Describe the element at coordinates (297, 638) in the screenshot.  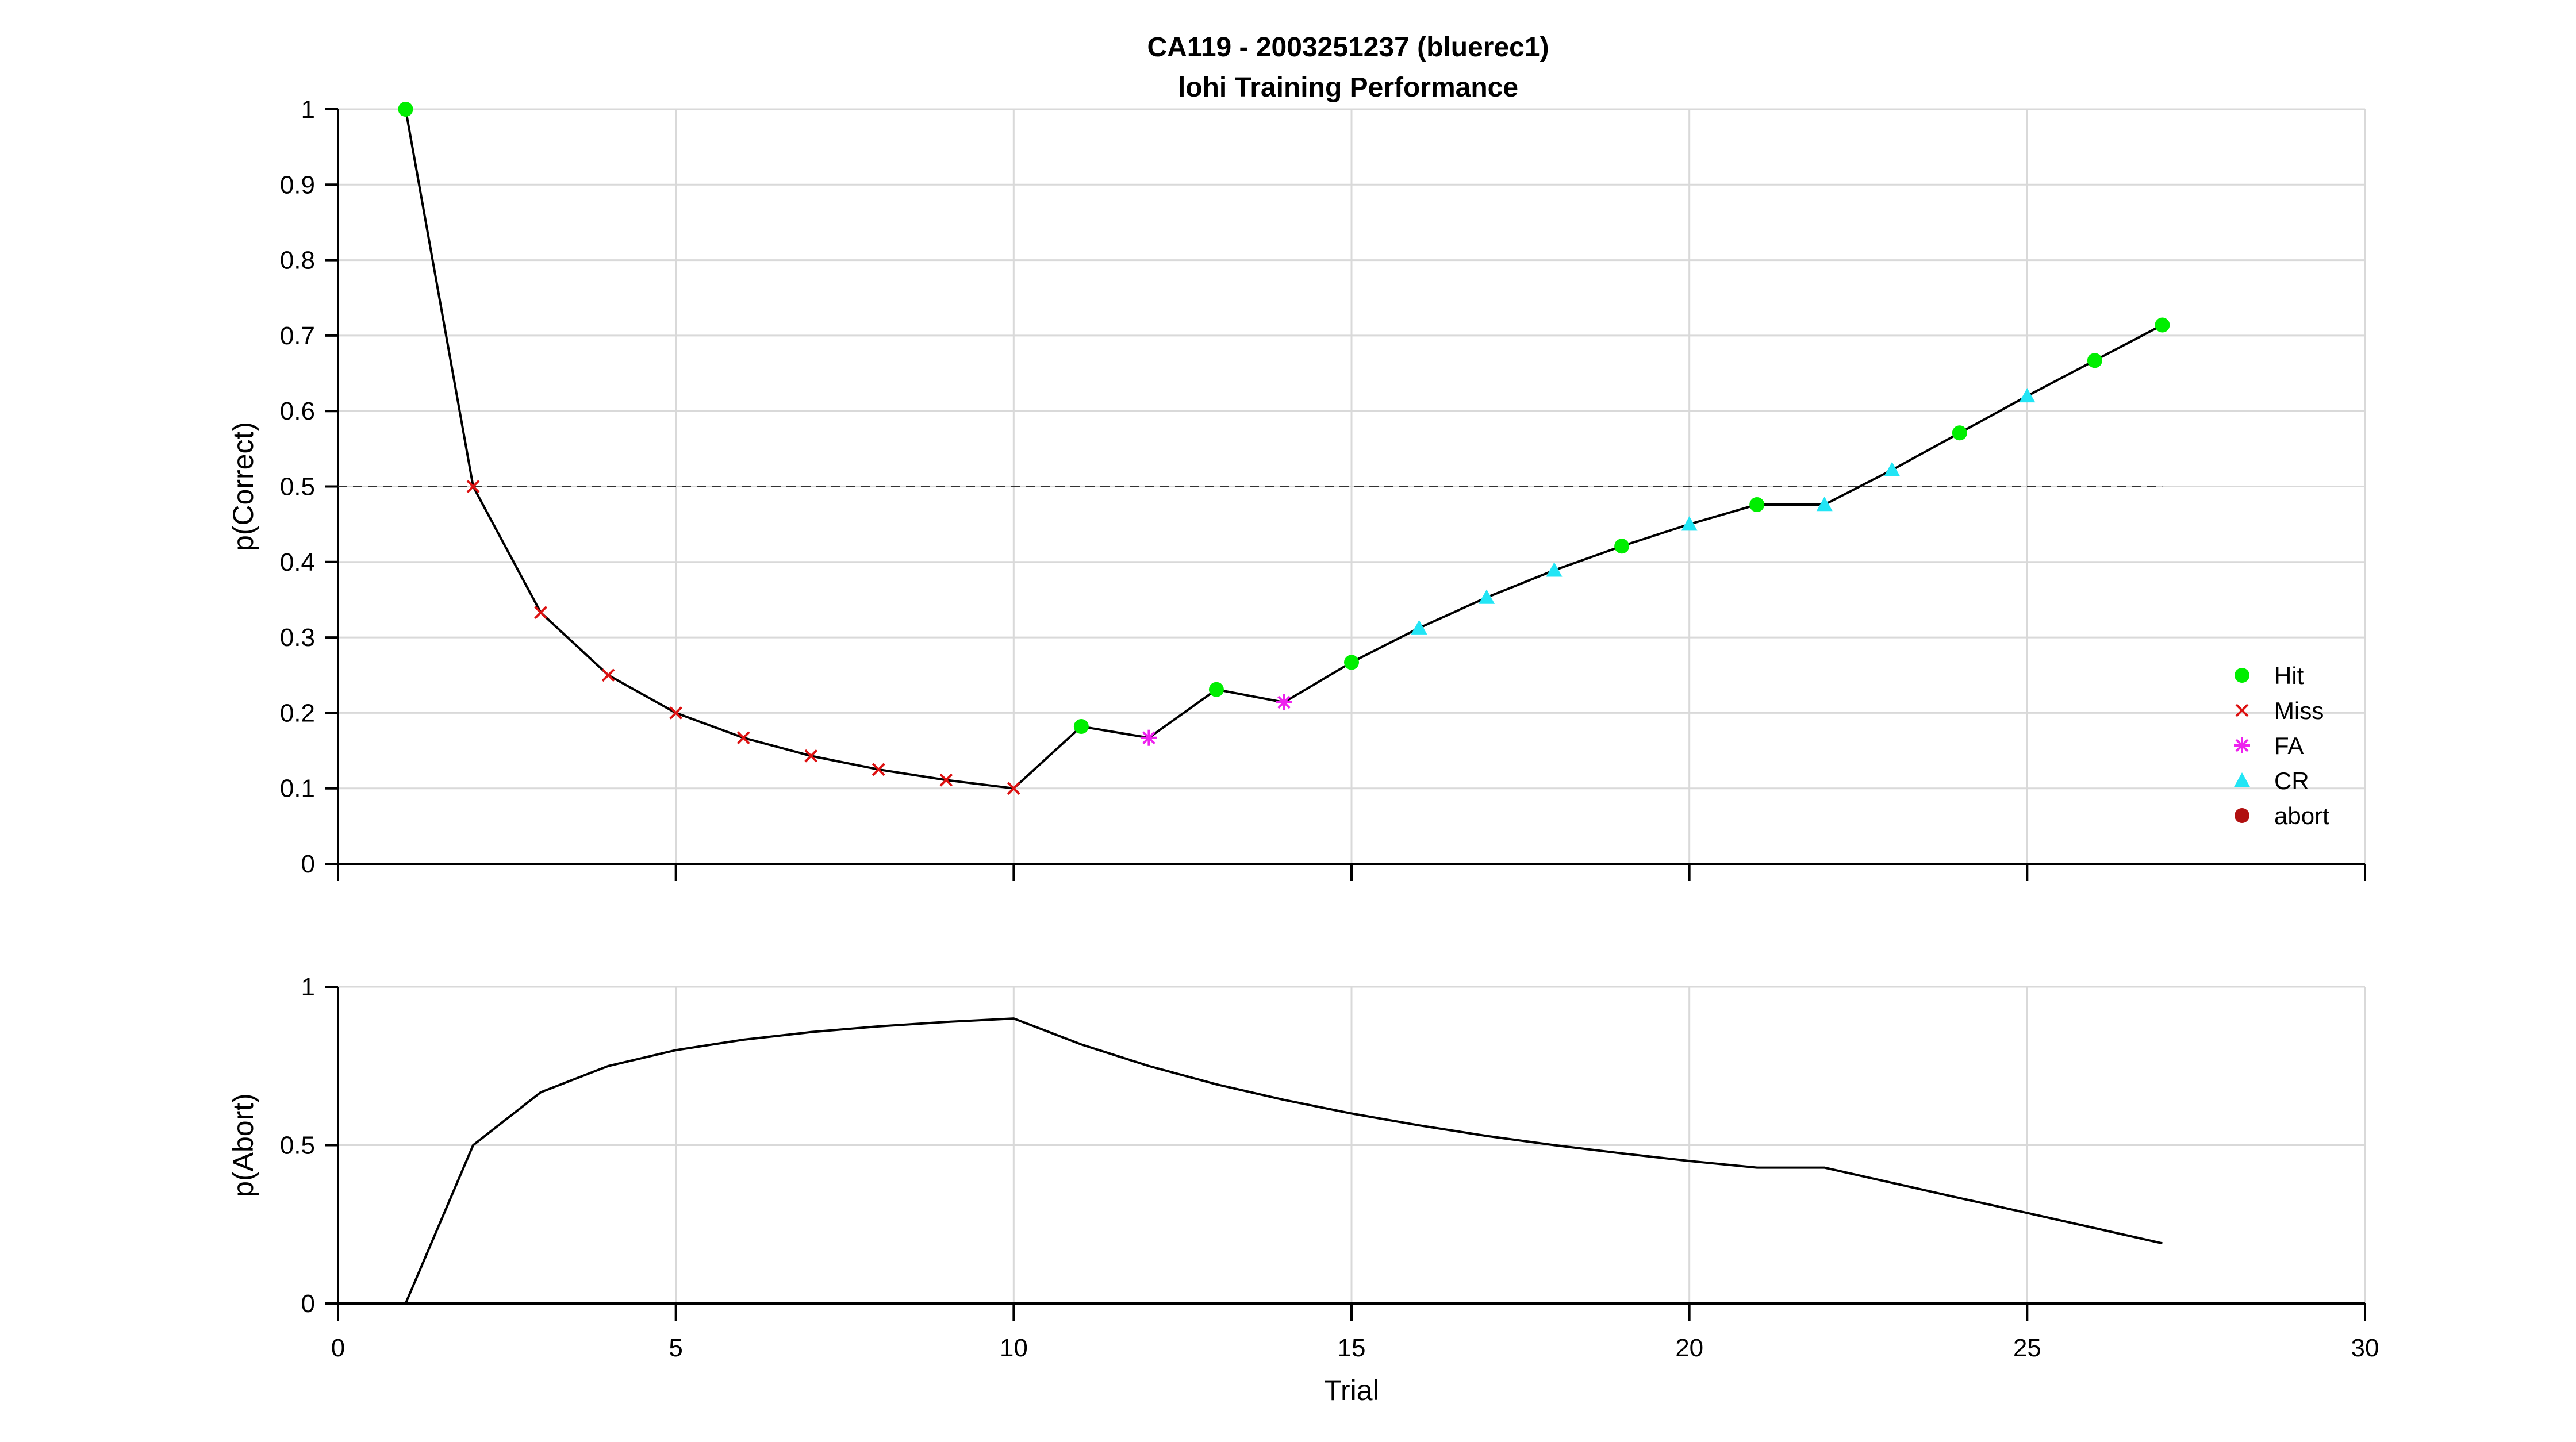
I see `top-y-tick-label: 0.3` at that location.